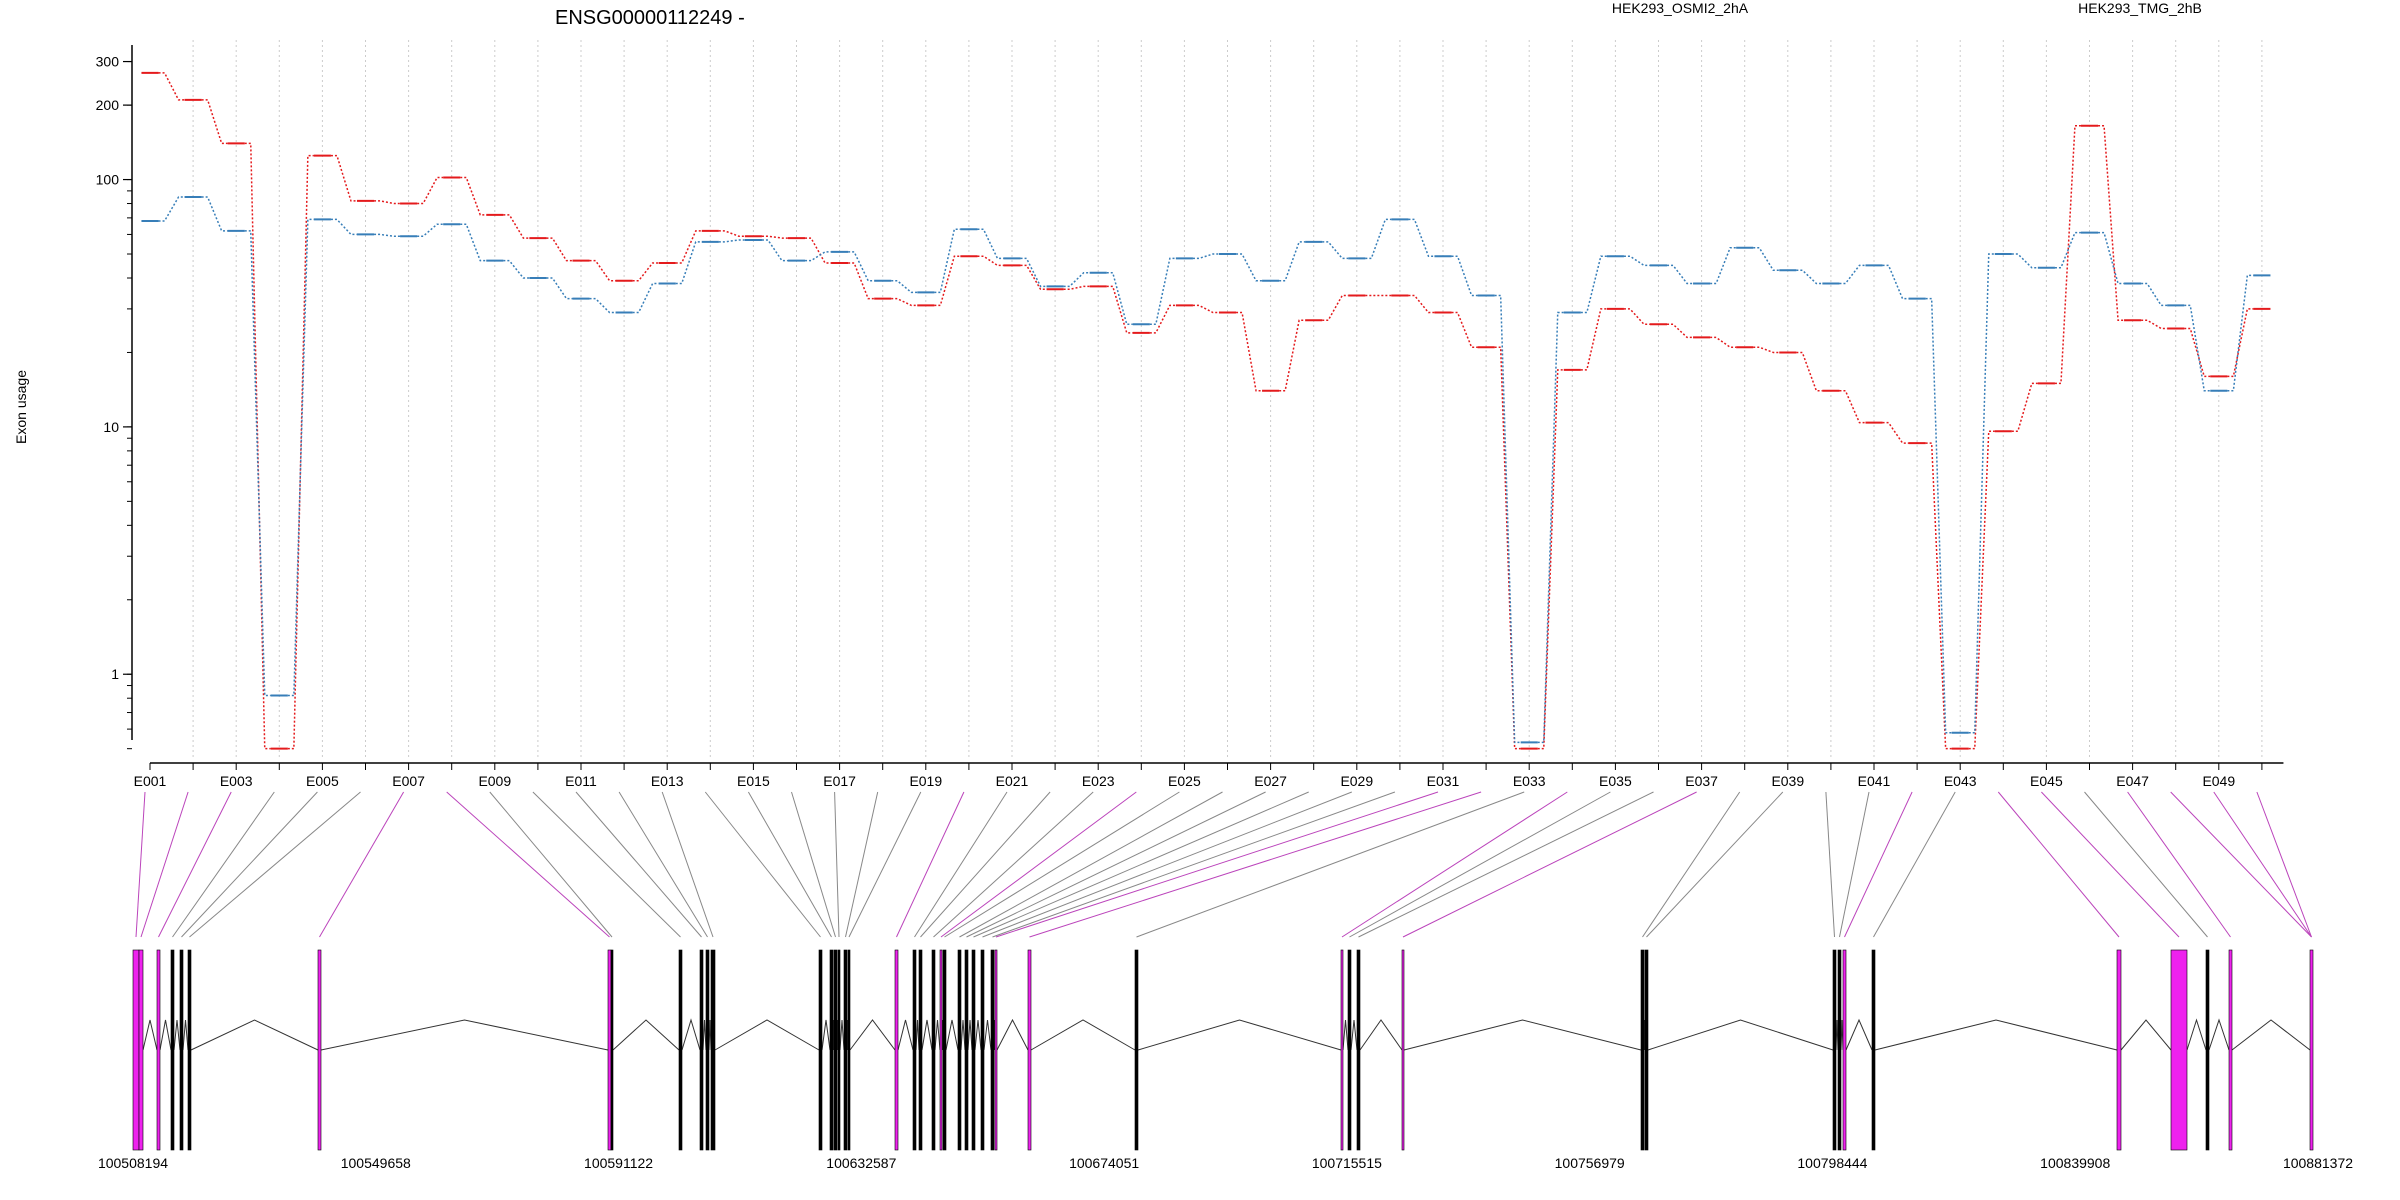  Describe the element at coordinates (2075, 1163) in the screenshot. I see `genomic-tick-label: 100839908` at that location.